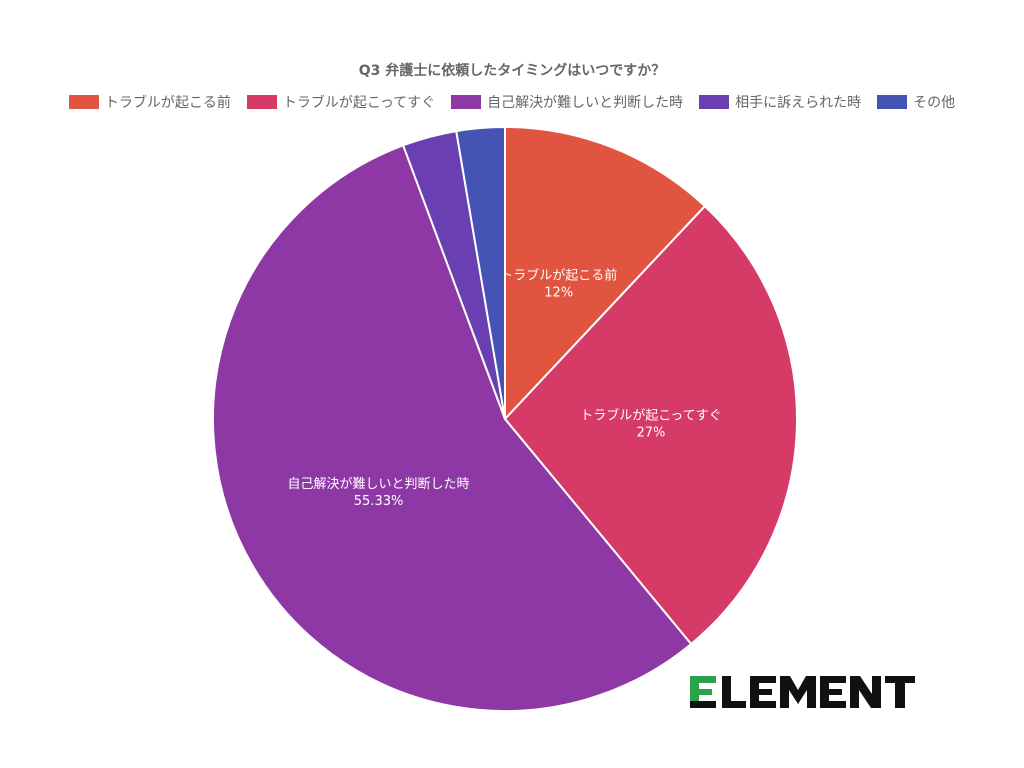  I want to click on legend-item: トラブルが起こってすぐ, so click(341, 102).